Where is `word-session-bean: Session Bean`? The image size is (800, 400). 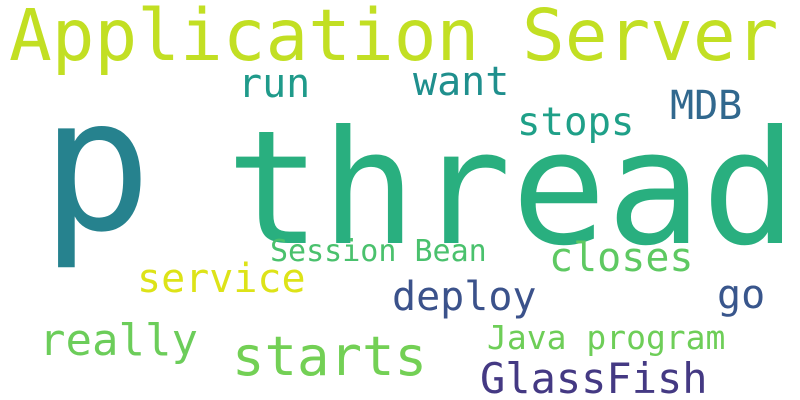 word-session-bean: Session Bean is located at coordinates (378, 251).